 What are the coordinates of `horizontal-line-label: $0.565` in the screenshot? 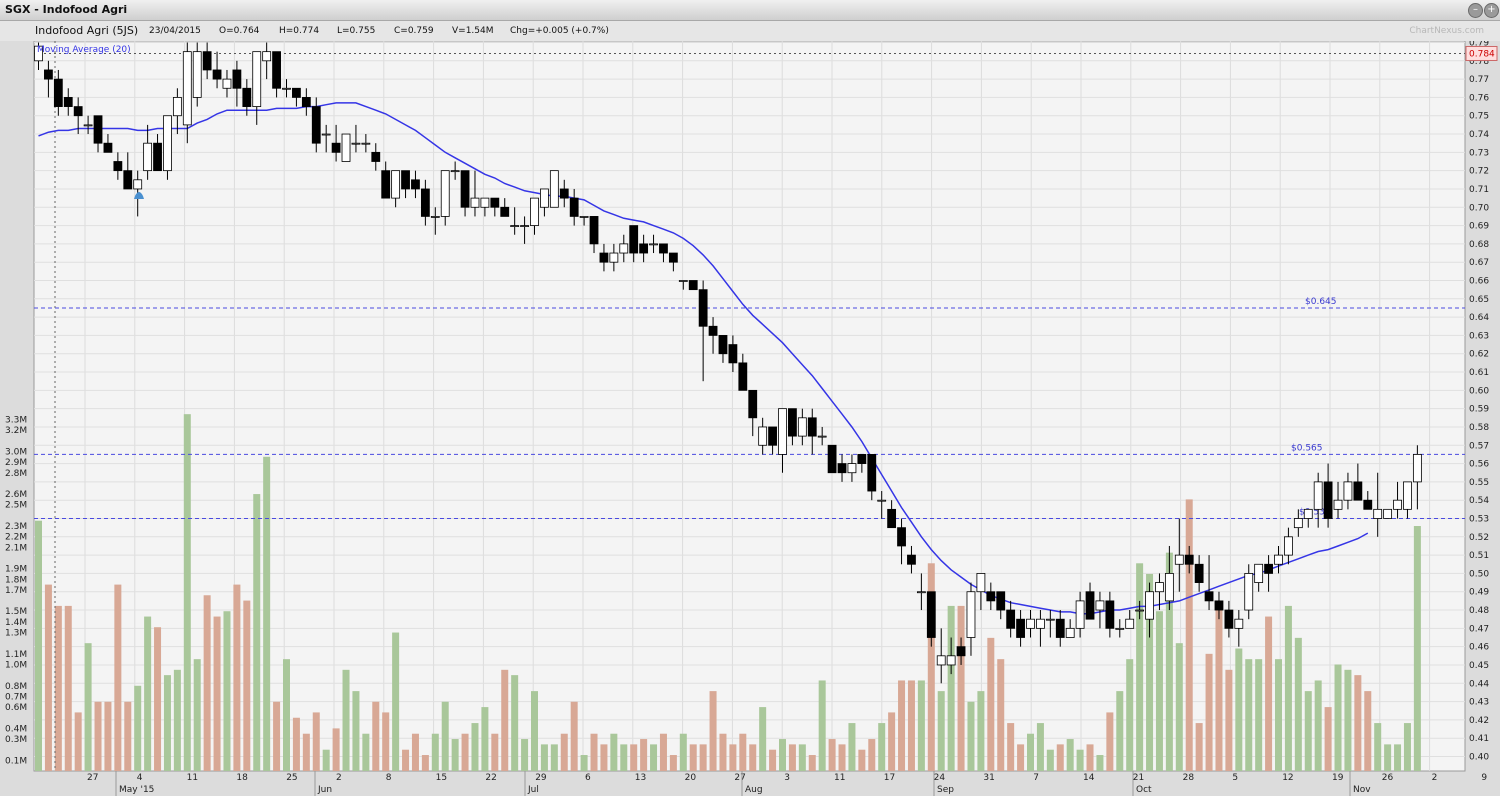 It's located at (1307, 448).